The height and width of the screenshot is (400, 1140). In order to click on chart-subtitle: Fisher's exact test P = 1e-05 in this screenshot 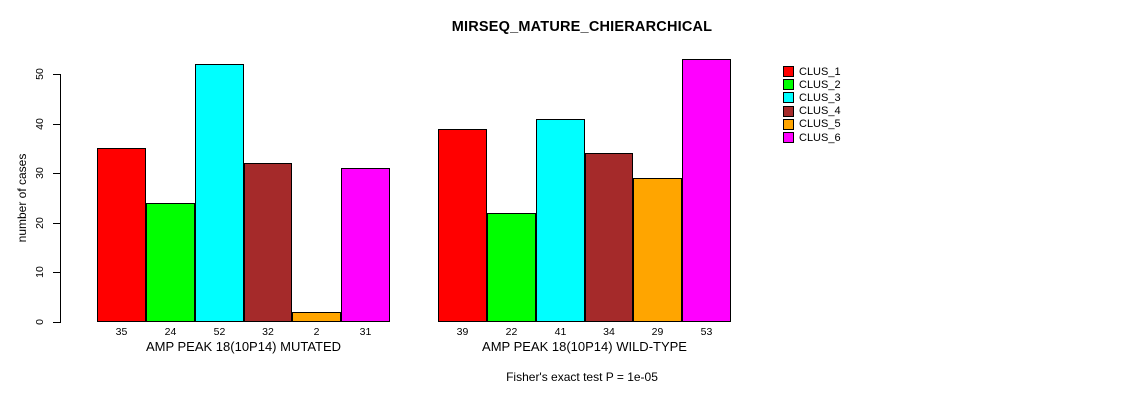, I will do `click(582, 377)`.